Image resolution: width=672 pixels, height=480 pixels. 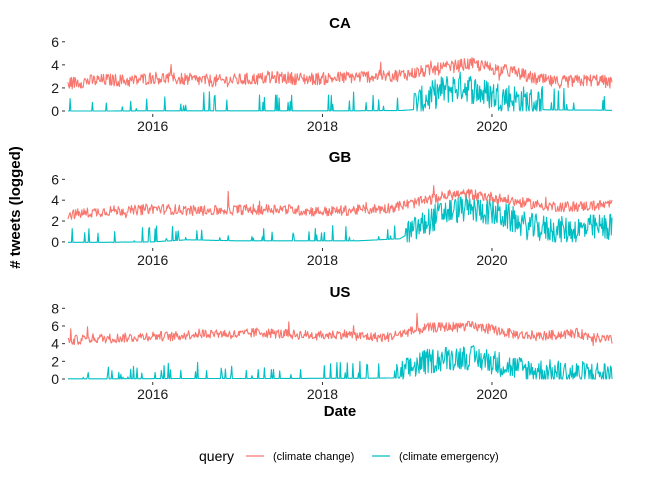 What do you see at coordinates (313, 457) in the screenshot?
I see `legend-label: (climate change)` at bounding box center [313, 457].